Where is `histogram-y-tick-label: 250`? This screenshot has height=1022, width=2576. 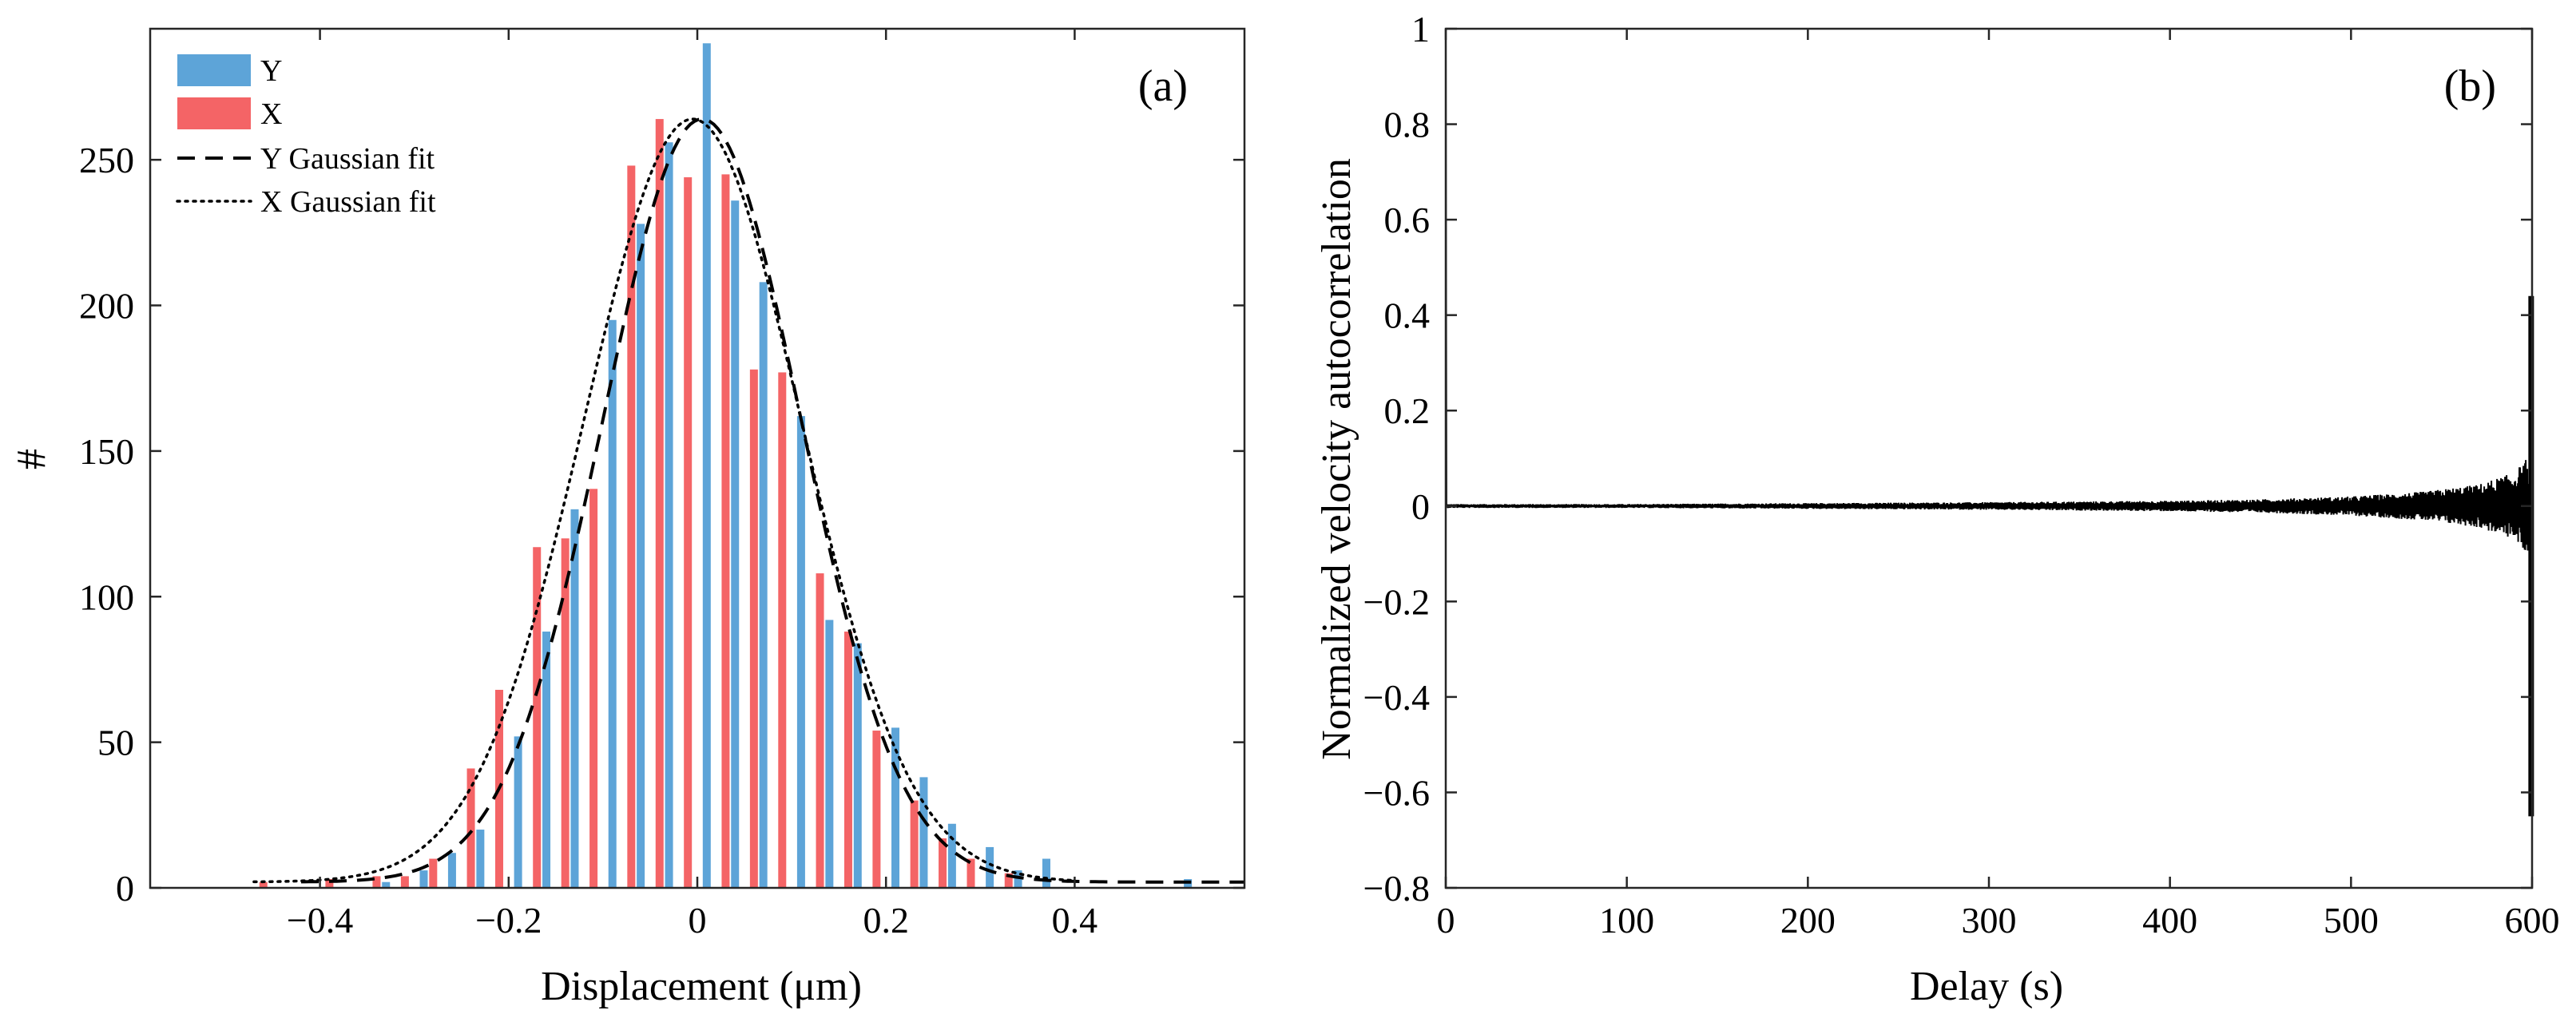 histogram-y-tick-label: 250 is located at coordinates (106, 160).